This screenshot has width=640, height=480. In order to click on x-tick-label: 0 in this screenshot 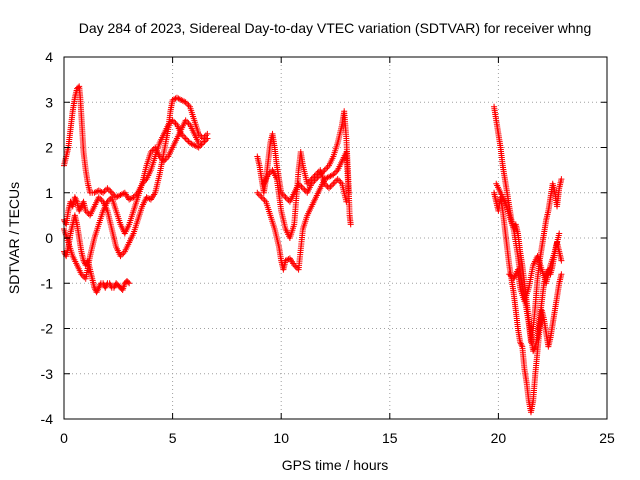, I will do `click(64, 438)`.